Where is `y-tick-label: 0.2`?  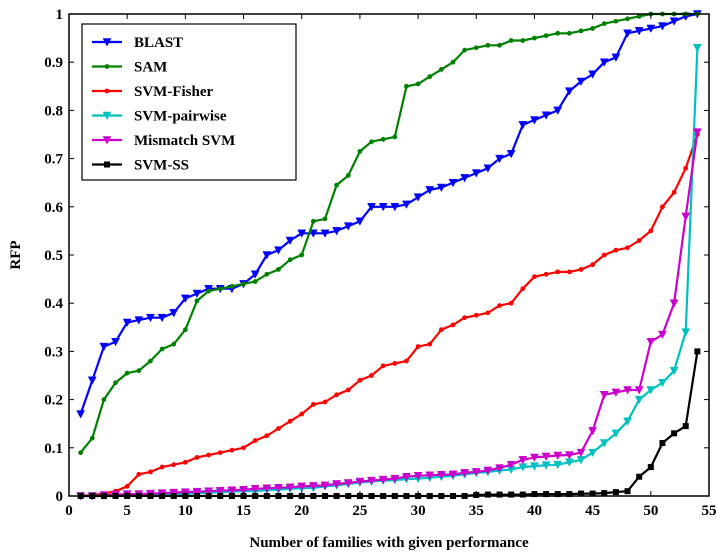 y-tick-label: 0.2 is located at coordinates (53, 401).